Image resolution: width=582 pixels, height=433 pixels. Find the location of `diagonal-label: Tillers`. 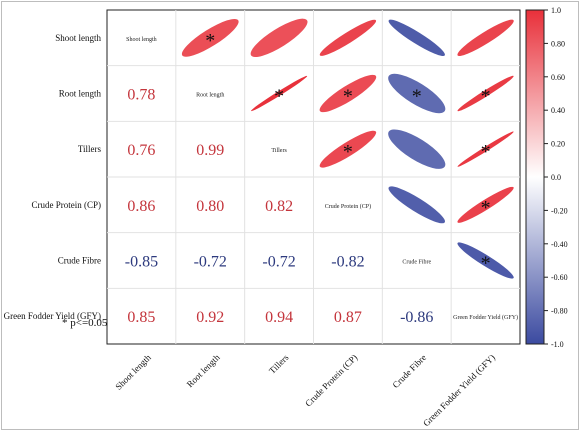

diagonal-label: Tillers is located at coordinates (279, 151).